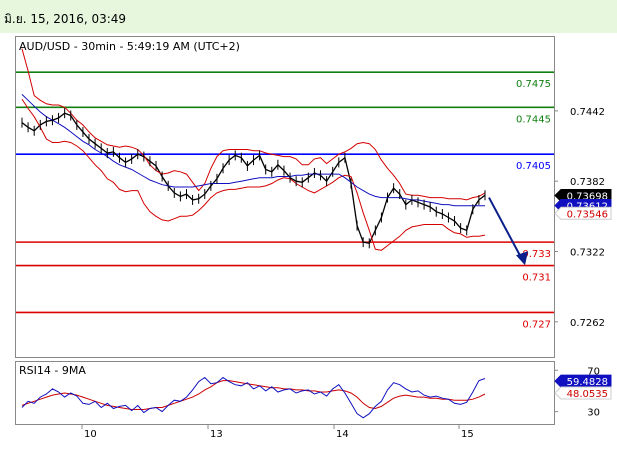 Image resolution: width=617 pixels, height=453 pixels. Describe the element at coordinates (467, 434) in the screenshot. I see `x-tick-label-3: 15` at that location.